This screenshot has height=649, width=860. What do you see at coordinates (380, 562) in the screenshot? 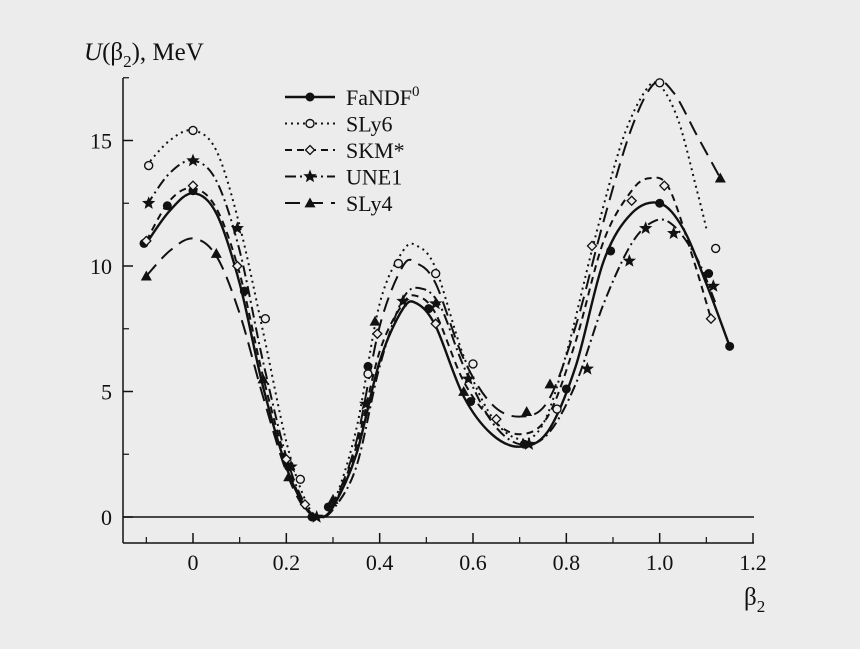
I see `x-tick-label: 0.4` at bounding box center [380, 562].